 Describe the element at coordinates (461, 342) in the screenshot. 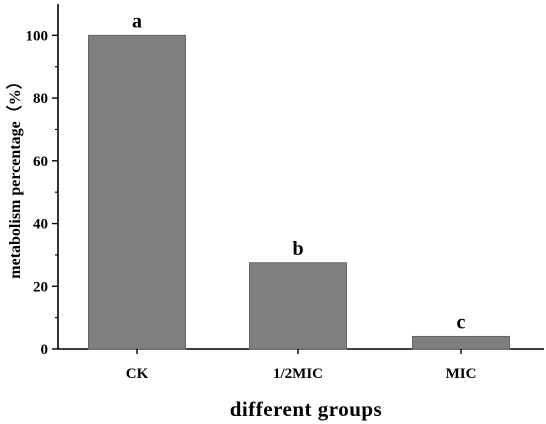

I see `bar-mic` at that location.